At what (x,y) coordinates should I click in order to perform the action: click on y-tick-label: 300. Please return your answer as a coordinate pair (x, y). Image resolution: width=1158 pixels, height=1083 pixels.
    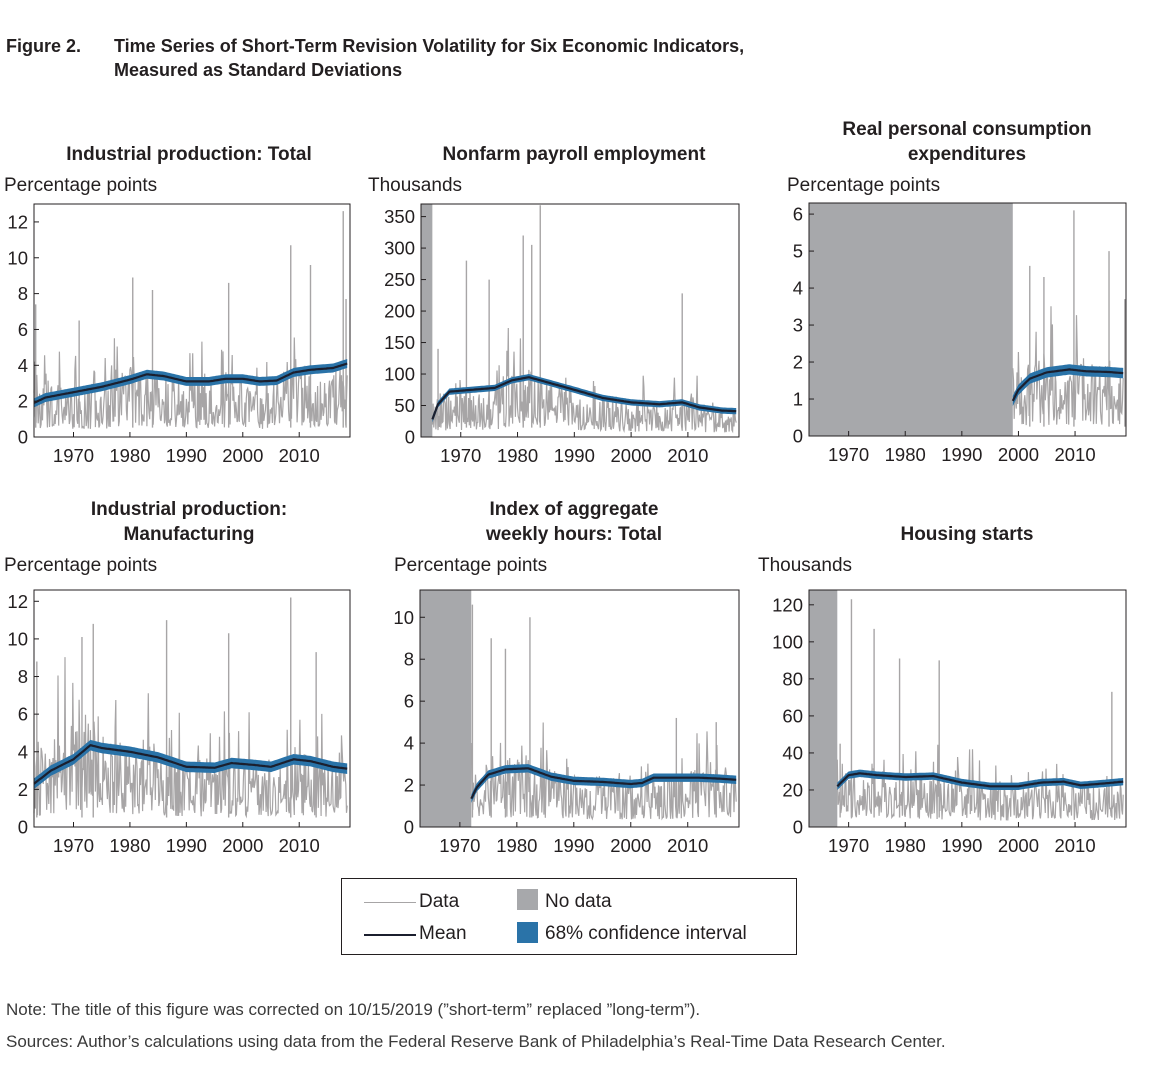
    Looking at the image, I should click on (399, 248).